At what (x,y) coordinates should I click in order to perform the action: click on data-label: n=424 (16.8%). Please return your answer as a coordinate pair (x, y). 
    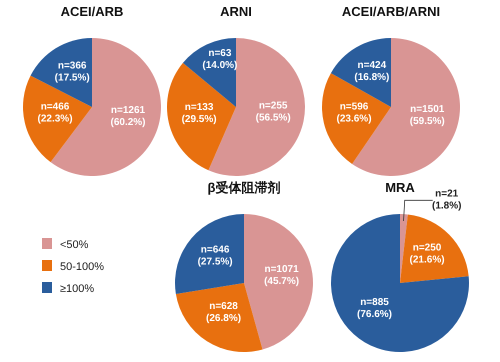
    Looking at the image, I should click on (372, 72).